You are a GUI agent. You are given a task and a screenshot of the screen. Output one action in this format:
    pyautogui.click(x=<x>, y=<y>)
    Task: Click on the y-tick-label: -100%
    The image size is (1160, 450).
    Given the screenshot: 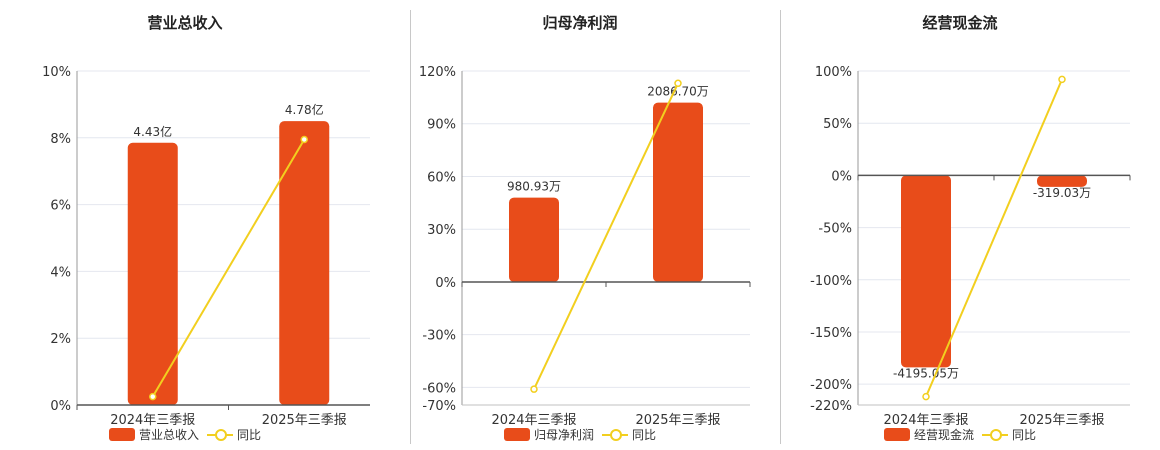 What is the action you would take?
    pyautogui.click(x=831, y=281)
    